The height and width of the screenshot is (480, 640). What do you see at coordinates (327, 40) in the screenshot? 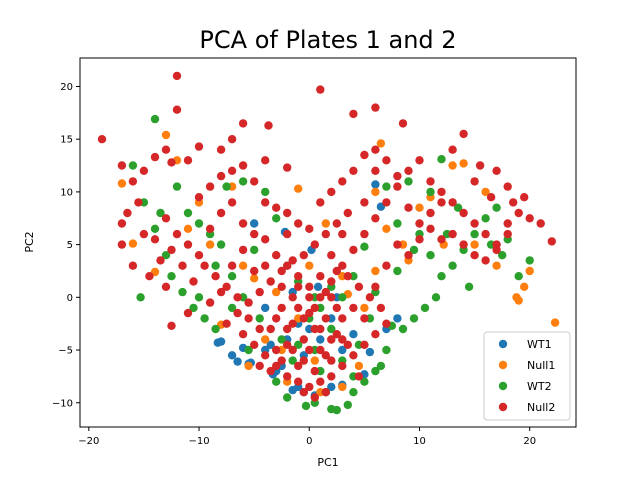
I see `chart-title: PCA of Plates 1 and 2` at bounding box center [327, 40].